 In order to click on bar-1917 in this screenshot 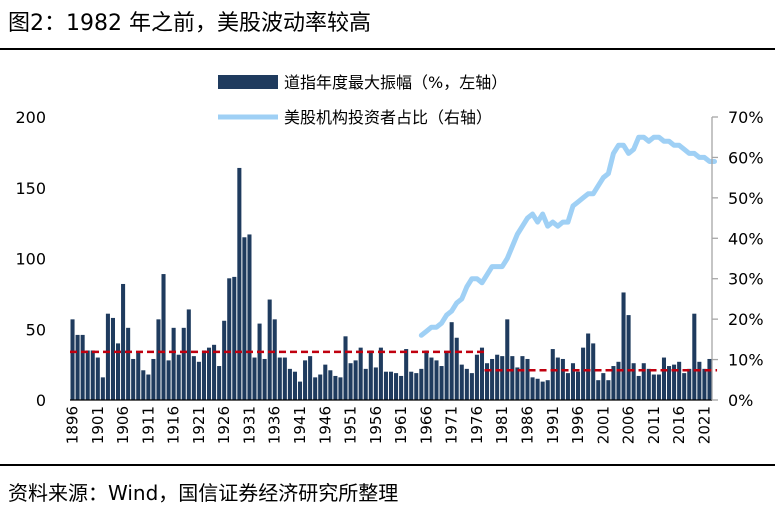, I will do `click(178, 377)`.